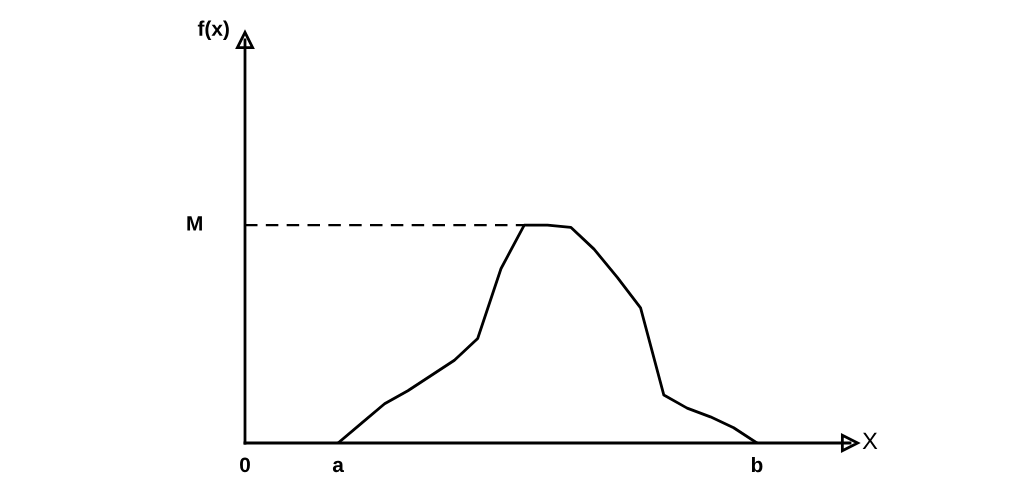 This screenshot has height=498, width=1012. I want to click on text: f(x), so click(213, 30).